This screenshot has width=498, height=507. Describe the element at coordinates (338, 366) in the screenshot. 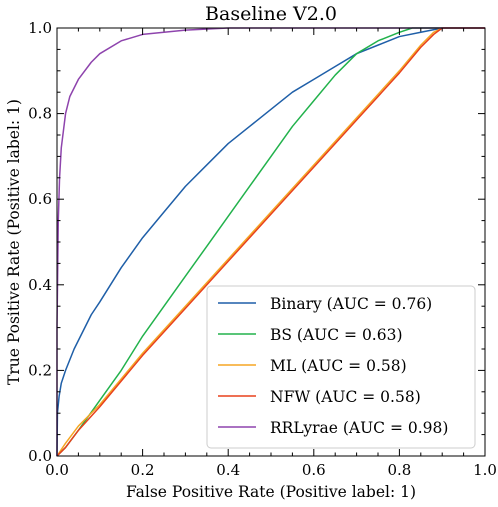

I see `legend-label: ML (AUC = 0.58)` at that location.